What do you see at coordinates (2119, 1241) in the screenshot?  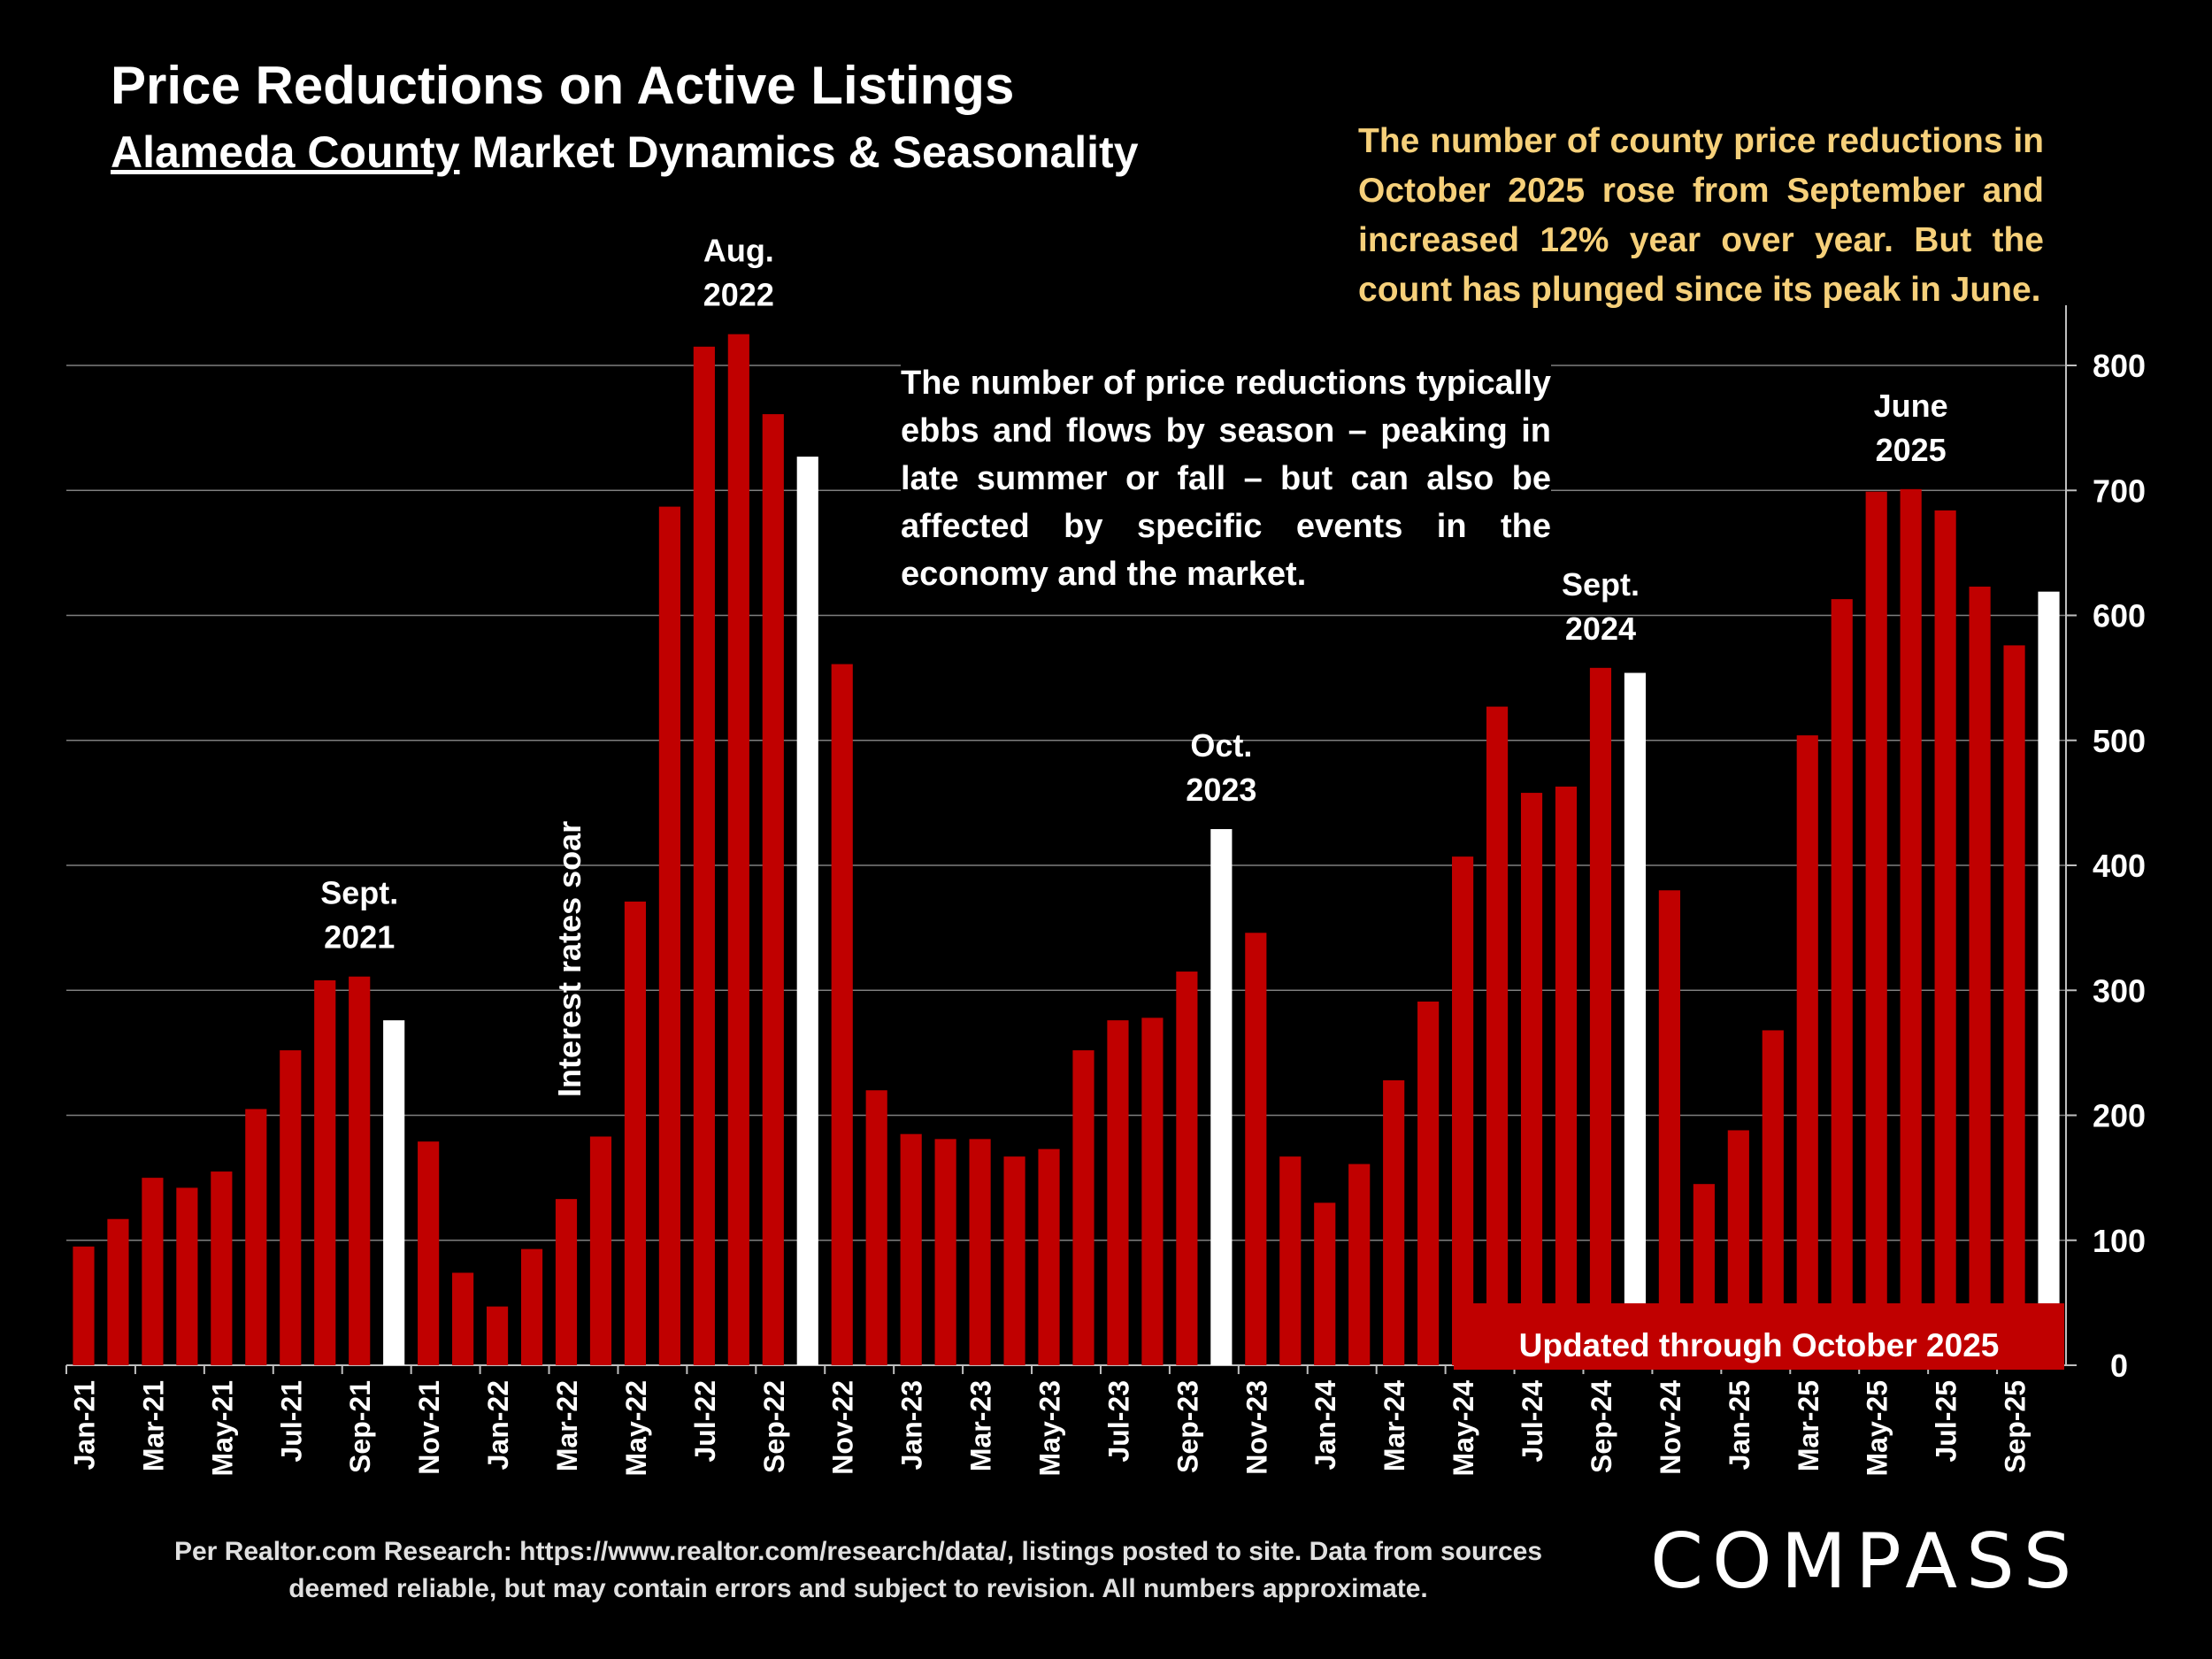 I see `y-tick-label: 100` at bounding box center [2119, 1241].